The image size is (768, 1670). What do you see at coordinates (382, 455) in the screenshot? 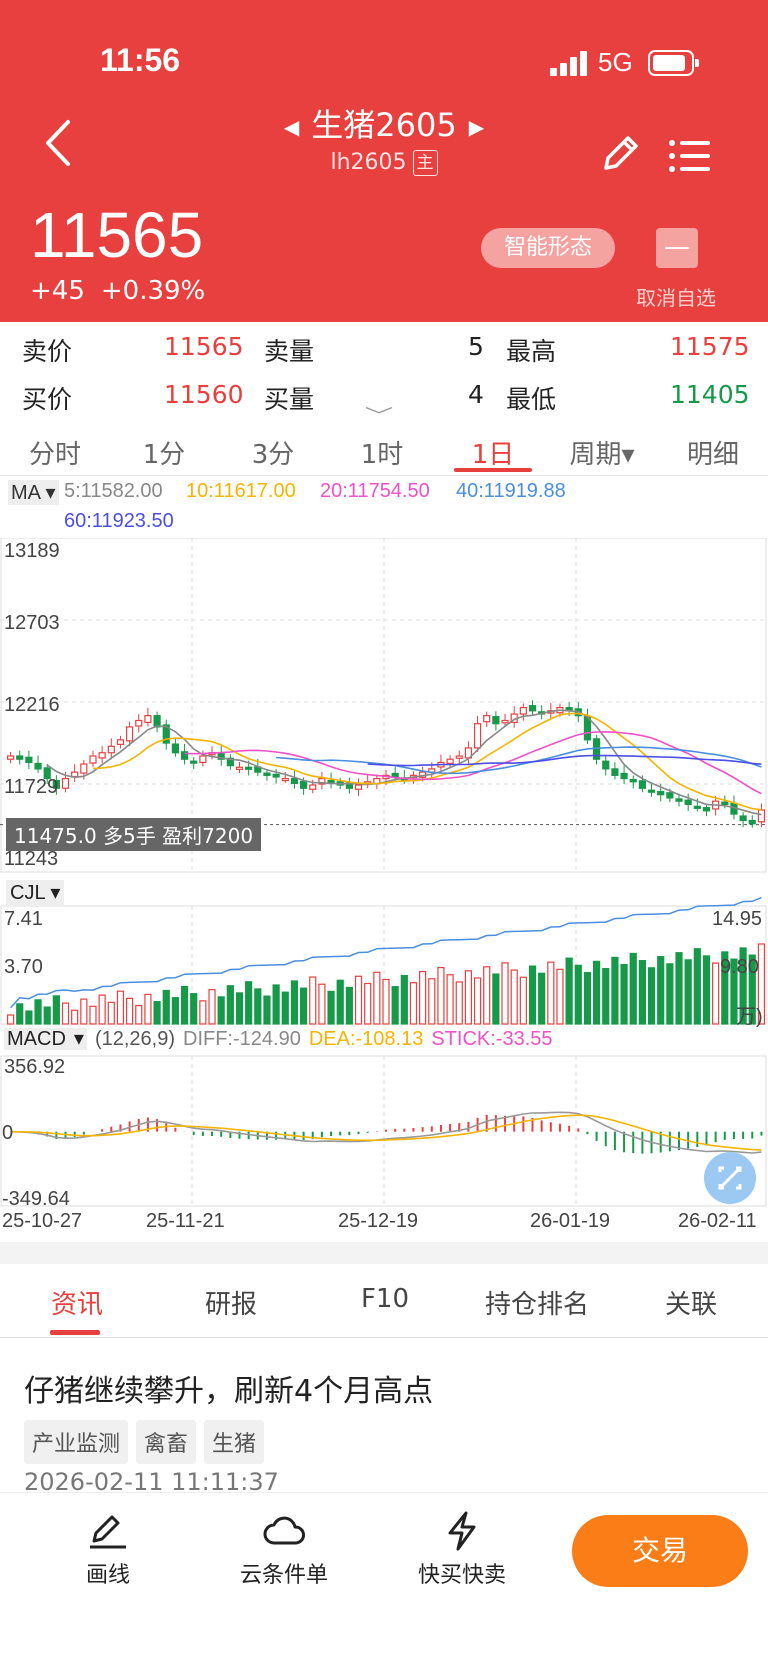
I see `tab-1hour: 1时` at bounding box center [382, 455].